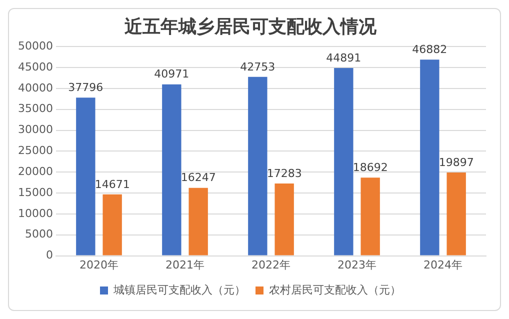  What do you see at coordinates (184, 265) in the screenshot?
I see `x-tick-label: 2021年` at bounding box center [184, 265].